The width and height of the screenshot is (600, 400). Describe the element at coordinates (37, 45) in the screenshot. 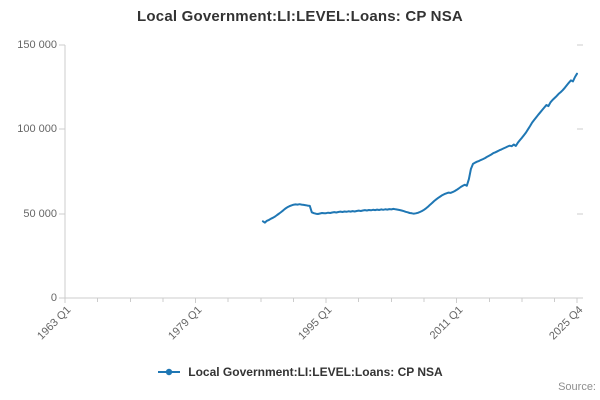

I see `y-axis-label: 150 000` at that location.